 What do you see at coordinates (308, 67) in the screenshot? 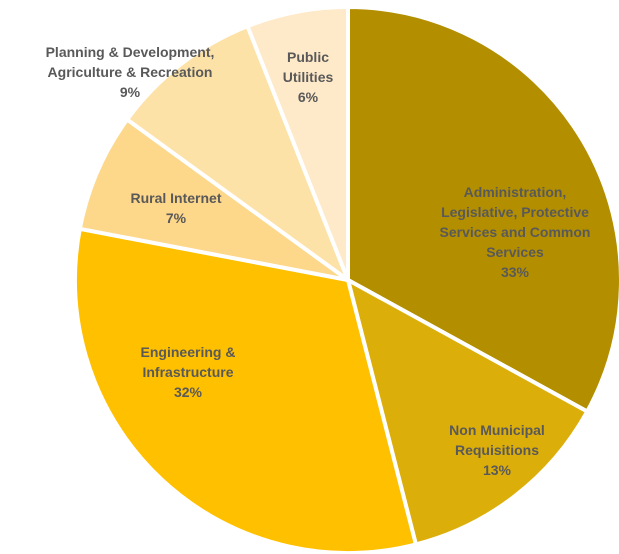
I see `category-label: Public Utilities` at bounding box center [308, 67].